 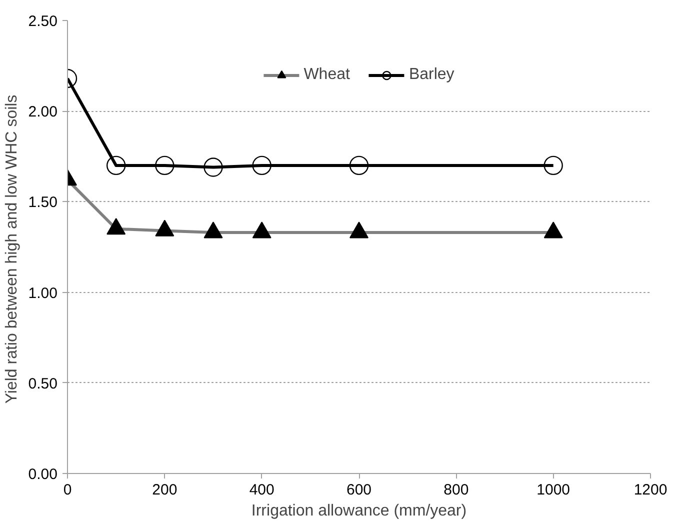 What do you see at coordinates (431, 75) in the screenshot?
I see `legend-label: Barley` at bounding box center [431, 75].